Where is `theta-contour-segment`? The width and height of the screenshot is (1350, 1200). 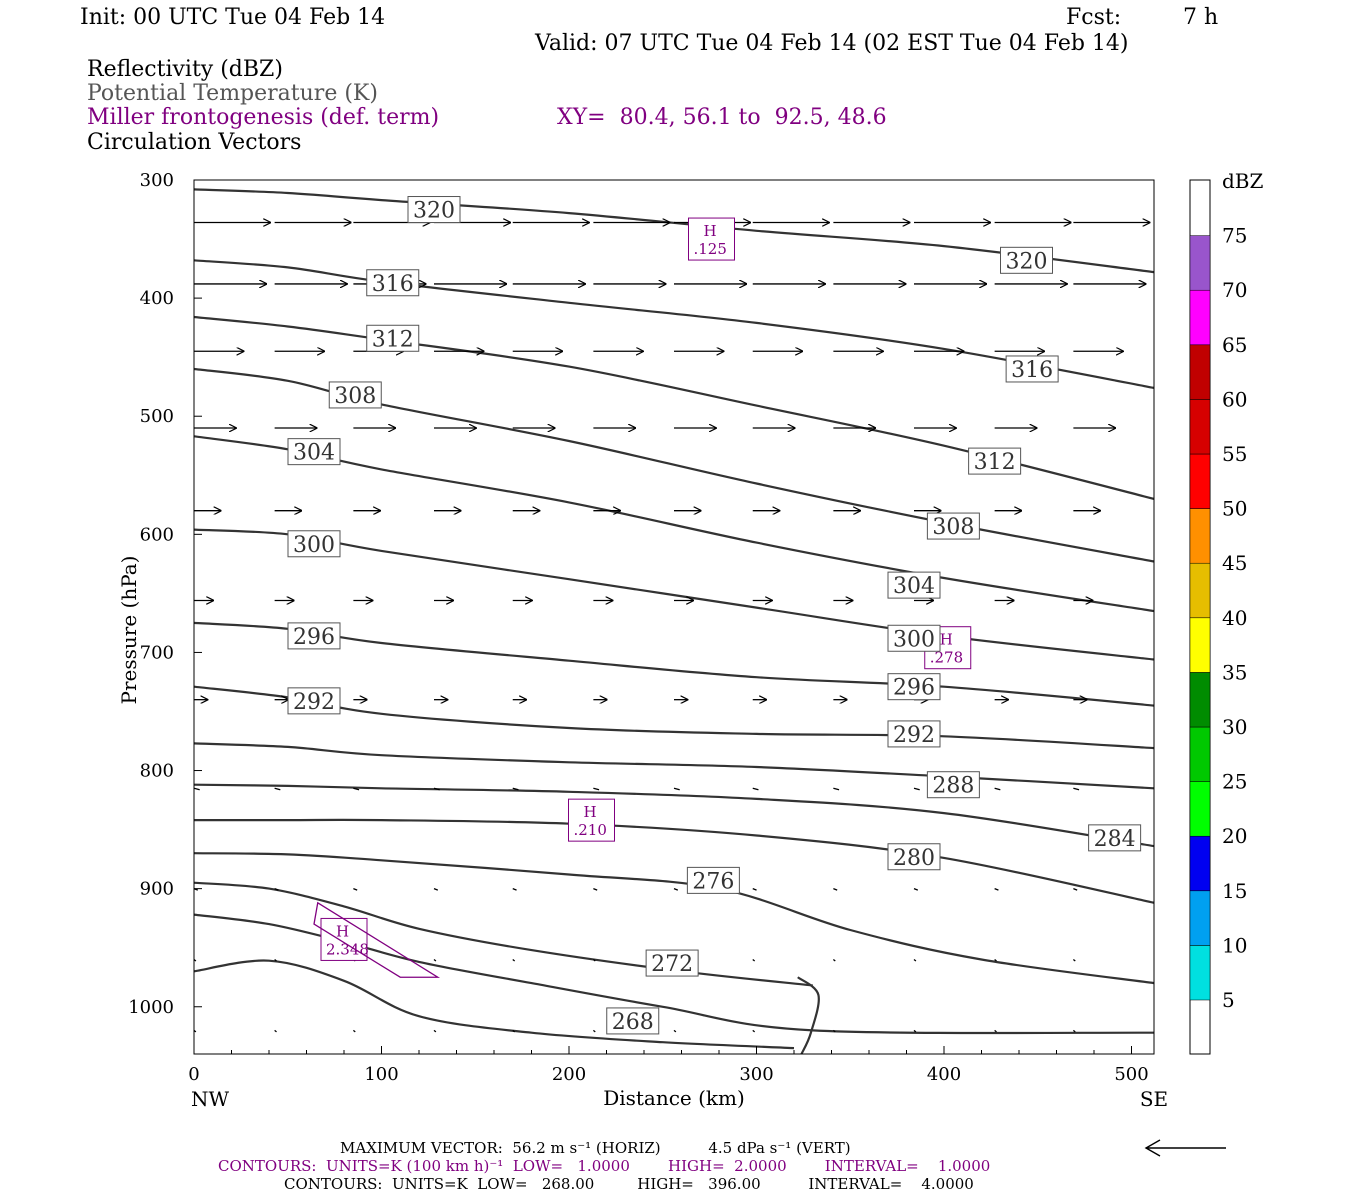 theta-contour-segment is located at coordinates (808, 1015).